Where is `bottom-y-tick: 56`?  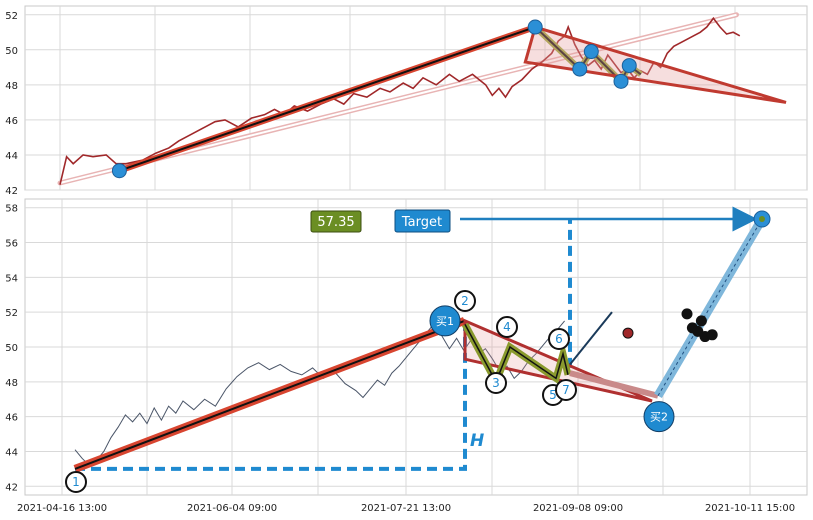 bottom-y-tick: 56 is located at coordinates (11, 244).